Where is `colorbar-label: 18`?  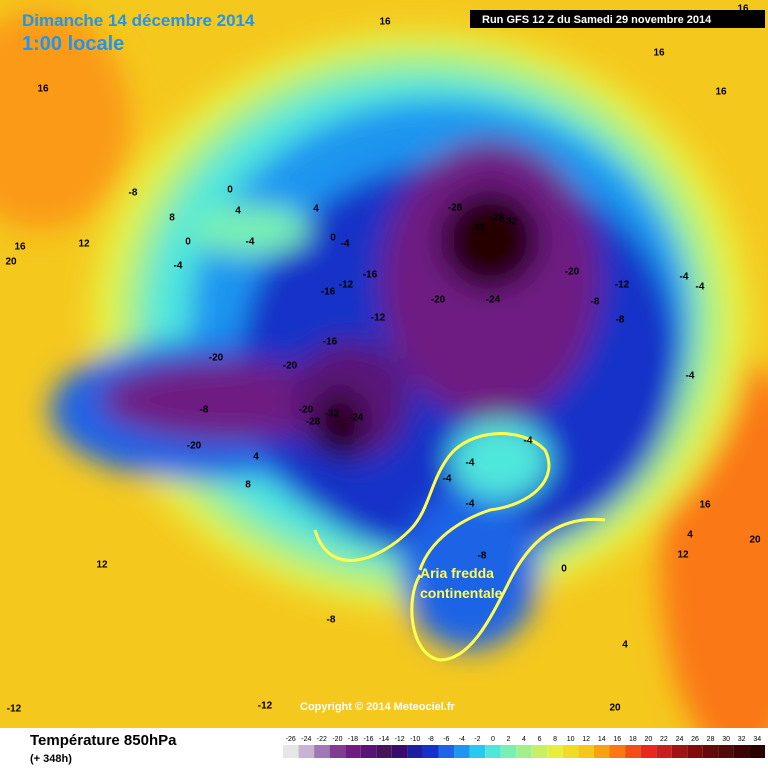
colorbar-label: 18 is located at coordinates (633, 739).